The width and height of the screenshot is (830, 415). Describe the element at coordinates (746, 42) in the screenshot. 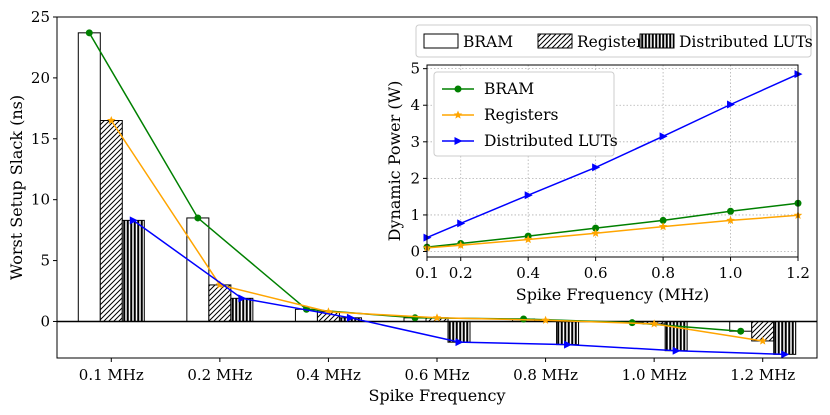

I see `main-legend-label-2: Distributed LUTs` at that location.